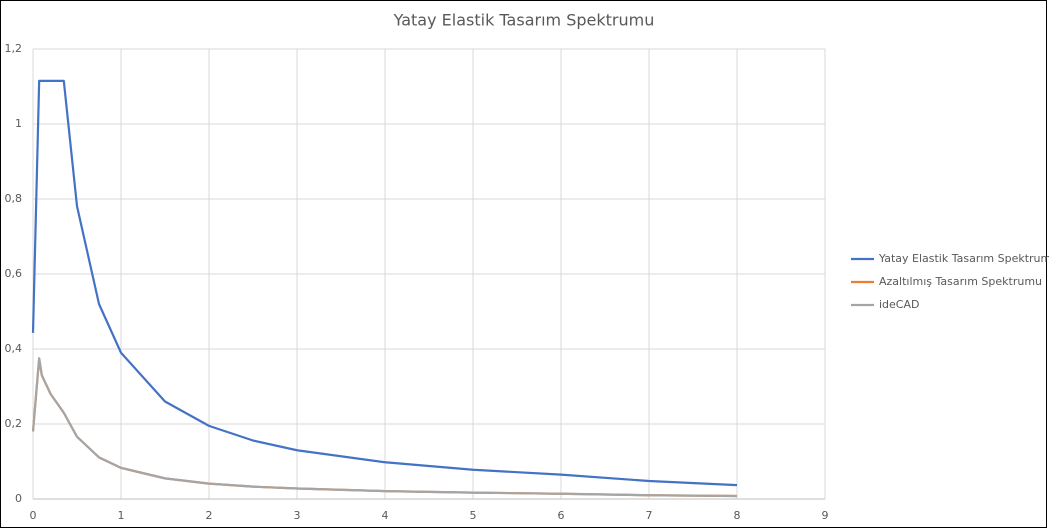 The width and height of the screenshot is (1049, 529). What do you see at coordinates (18, 123) in the screenshot?
I see `y-tick-label: 1` at bounding box center [18, 123].